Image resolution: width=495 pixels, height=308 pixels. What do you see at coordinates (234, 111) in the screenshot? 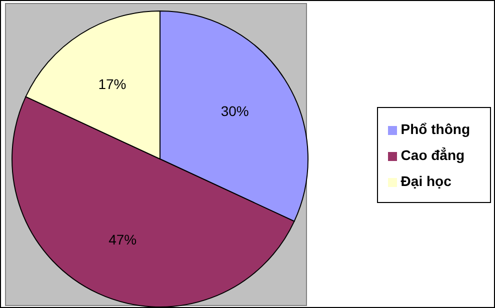
I see `data-label: 30%` at bounding box center [234, 111].